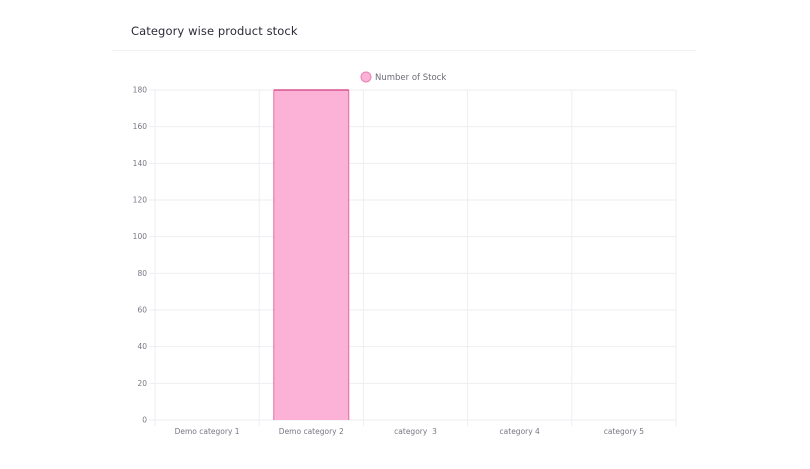  What do you see at coordinates (142, 273) in the screenshot?
I see `y-tick-label: 80` at bounding box center [142, 273].